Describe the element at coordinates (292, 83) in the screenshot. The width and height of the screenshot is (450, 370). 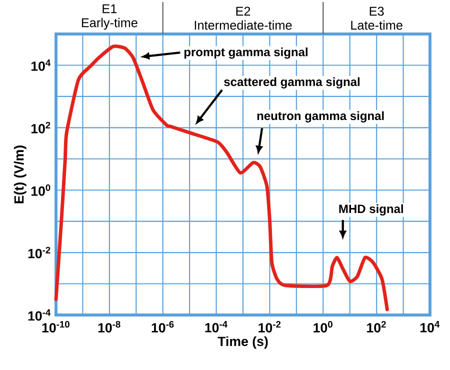
I see `annotation: scattered gamma signal` at that location.